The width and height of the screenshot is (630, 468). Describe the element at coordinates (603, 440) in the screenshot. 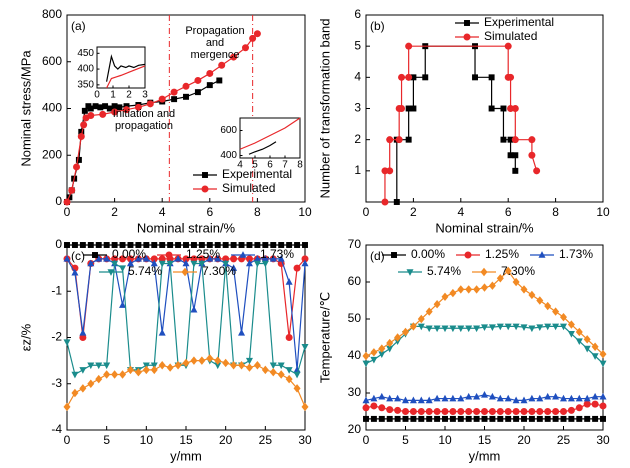

I see `x-tick-label: 30` at that location.